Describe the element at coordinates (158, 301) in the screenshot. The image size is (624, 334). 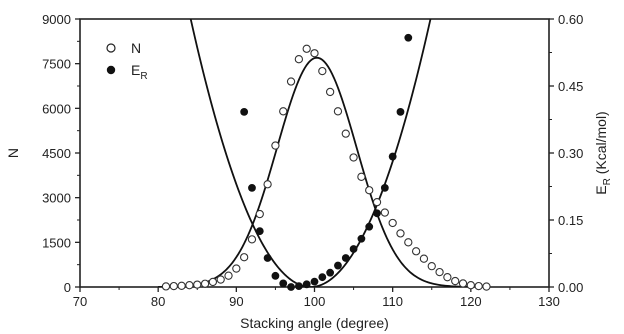
I see `x-tick-label: 80` at that location.